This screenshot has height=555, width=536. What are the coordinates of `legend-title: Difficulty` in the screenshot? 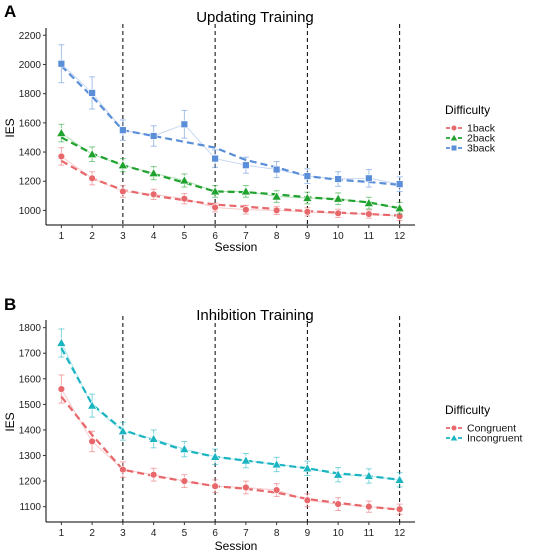 It's located at (467, 410).